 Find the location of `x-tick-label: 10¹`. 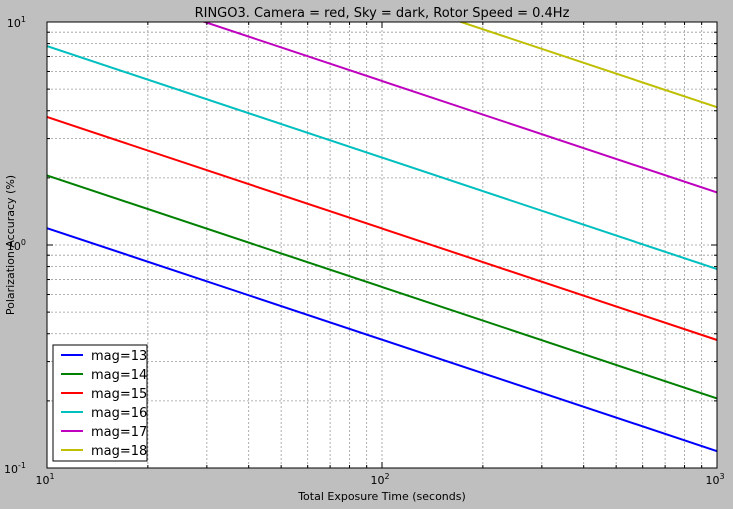

x-tick-label: 10¹ is located at coordinates (44, 479).